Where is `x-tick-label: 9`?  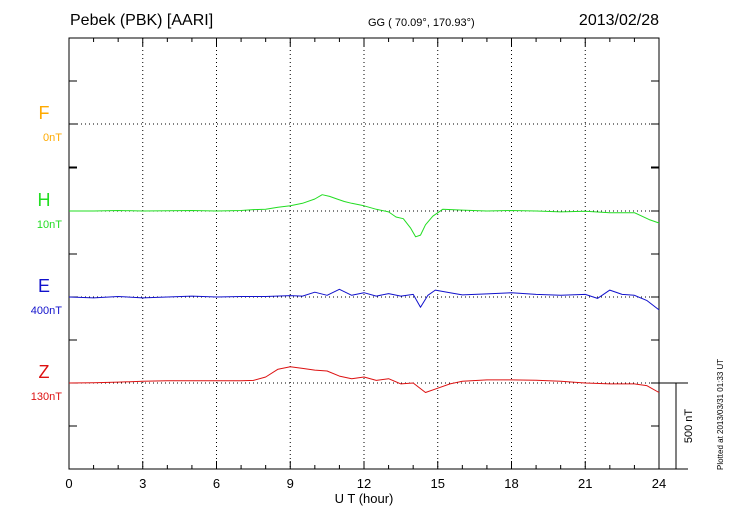
x-tick-label: 9 is located at coordinates (290, 483).